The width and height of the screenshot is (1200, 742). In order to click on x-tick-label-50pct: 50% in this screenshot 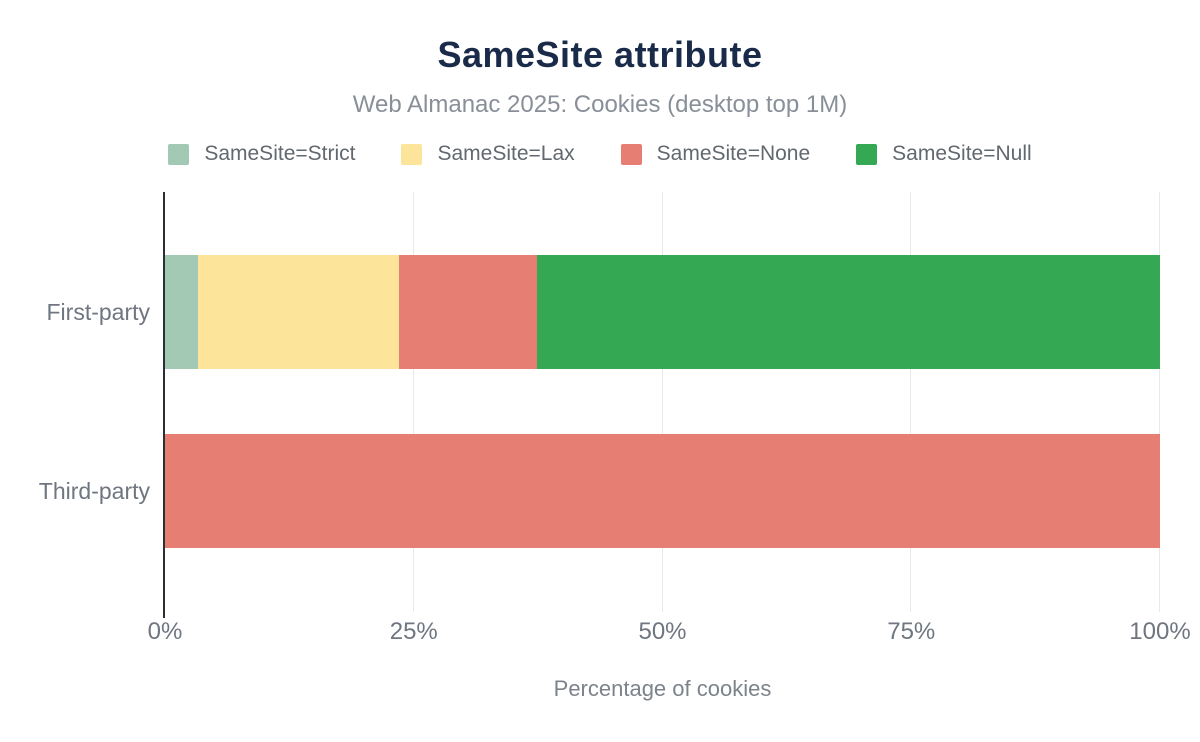, I will do `click(662, 631)`.